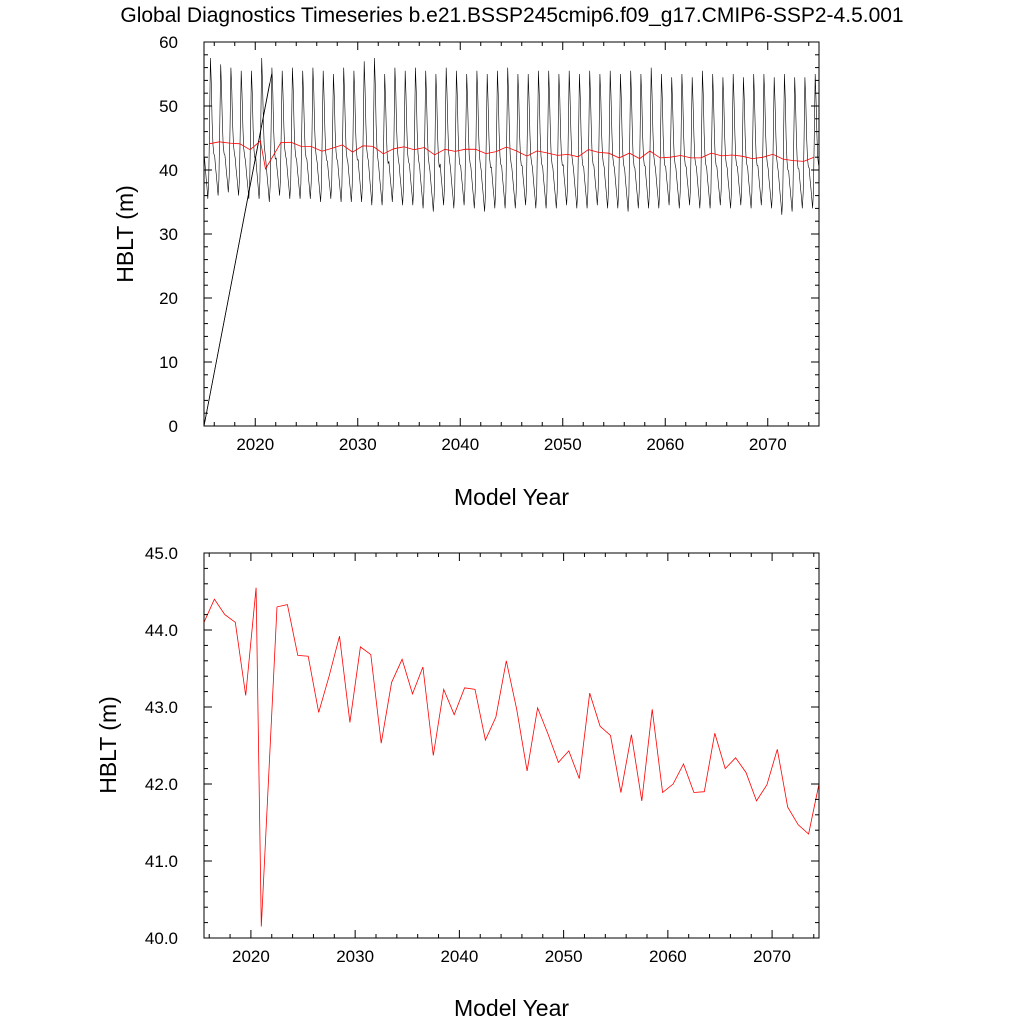 The image size is (1024, 1024). Describe the element at coordinates (511, 497) in the screenshot. I see `top-x-axis-label: Model Year` at that location.